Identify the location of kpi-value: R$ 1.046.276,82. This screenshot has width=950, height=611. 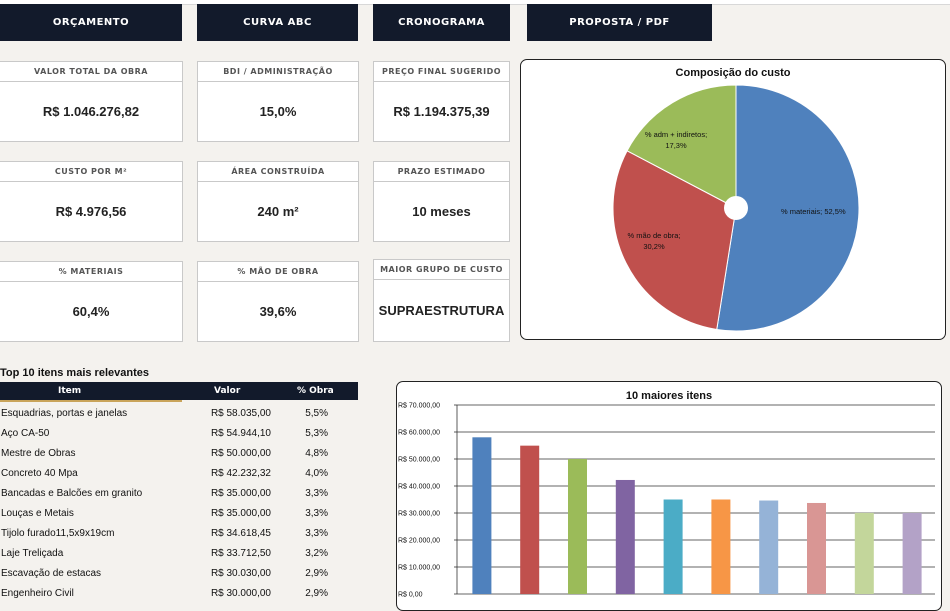
(91, 111).